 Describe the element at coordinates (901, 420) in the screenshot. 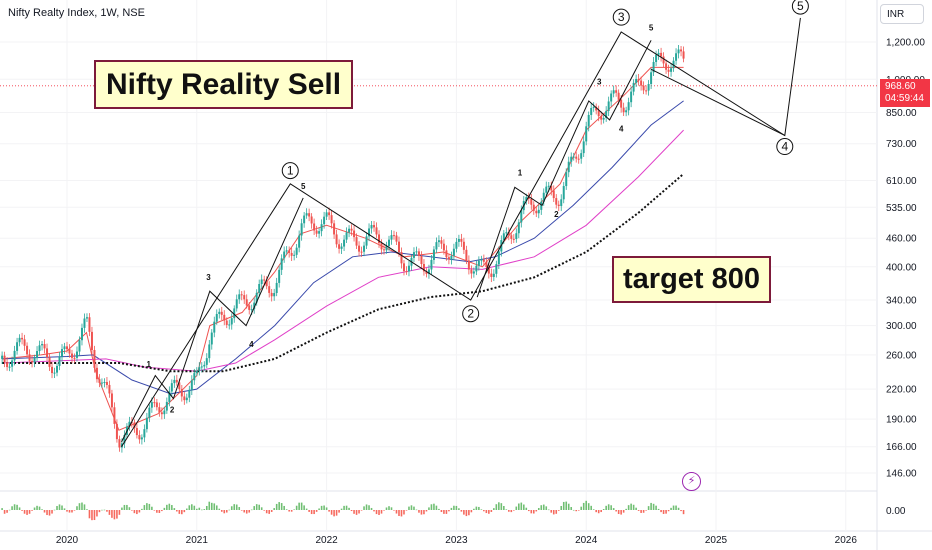

I see `y-tick-label: 190.00` at that location.